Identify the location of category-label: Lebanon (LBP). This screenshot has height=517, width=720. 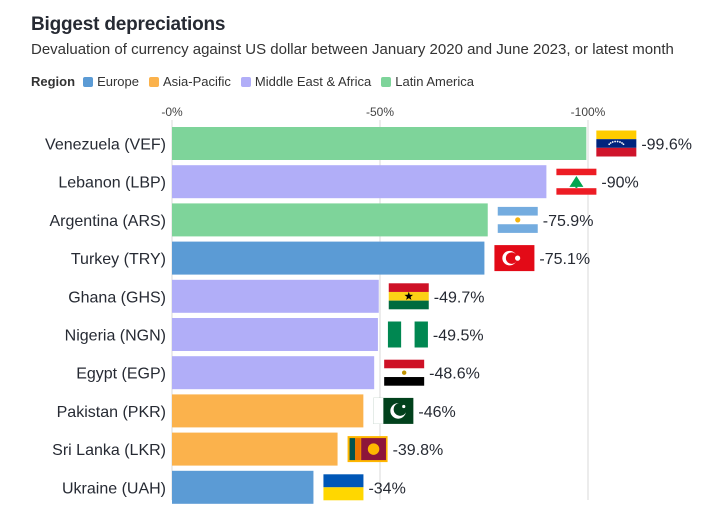
(112, 183).